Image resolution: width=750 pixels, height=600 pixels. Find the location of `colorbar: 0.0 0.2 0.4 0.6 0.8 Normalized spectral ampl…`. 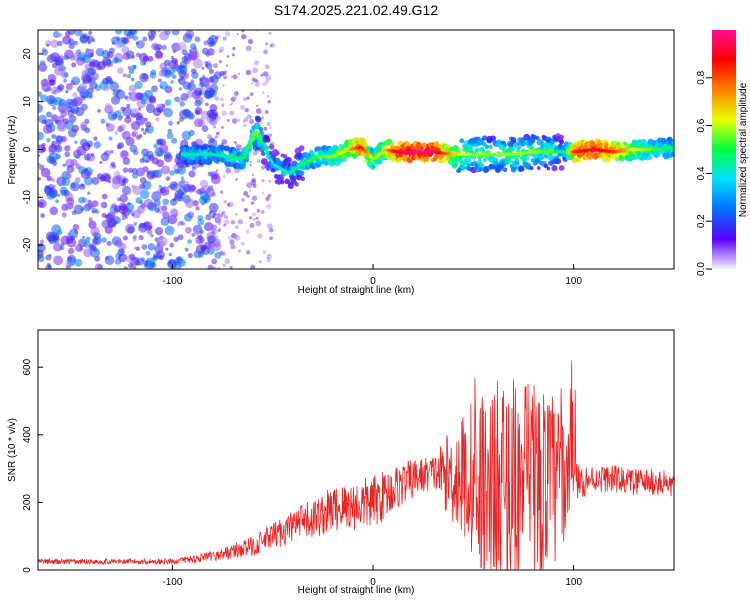

colorbar: 0.0 0.2 0.4 0.6 0.8 Normalized spectral ampl… is located at coordinates (722, 153).